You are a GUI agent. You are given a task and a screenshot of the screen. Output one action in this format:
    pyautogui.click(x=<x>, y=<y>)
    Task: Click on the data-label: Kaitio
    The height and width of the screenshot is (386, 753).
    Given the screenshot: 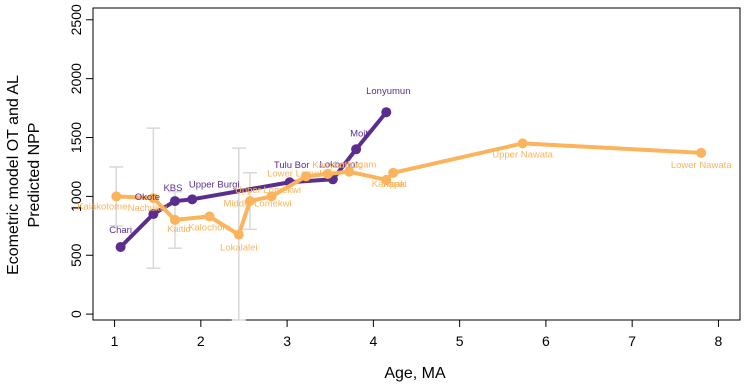 What is the action you would take?
    pyautogui.click(x=179, y=229)
    